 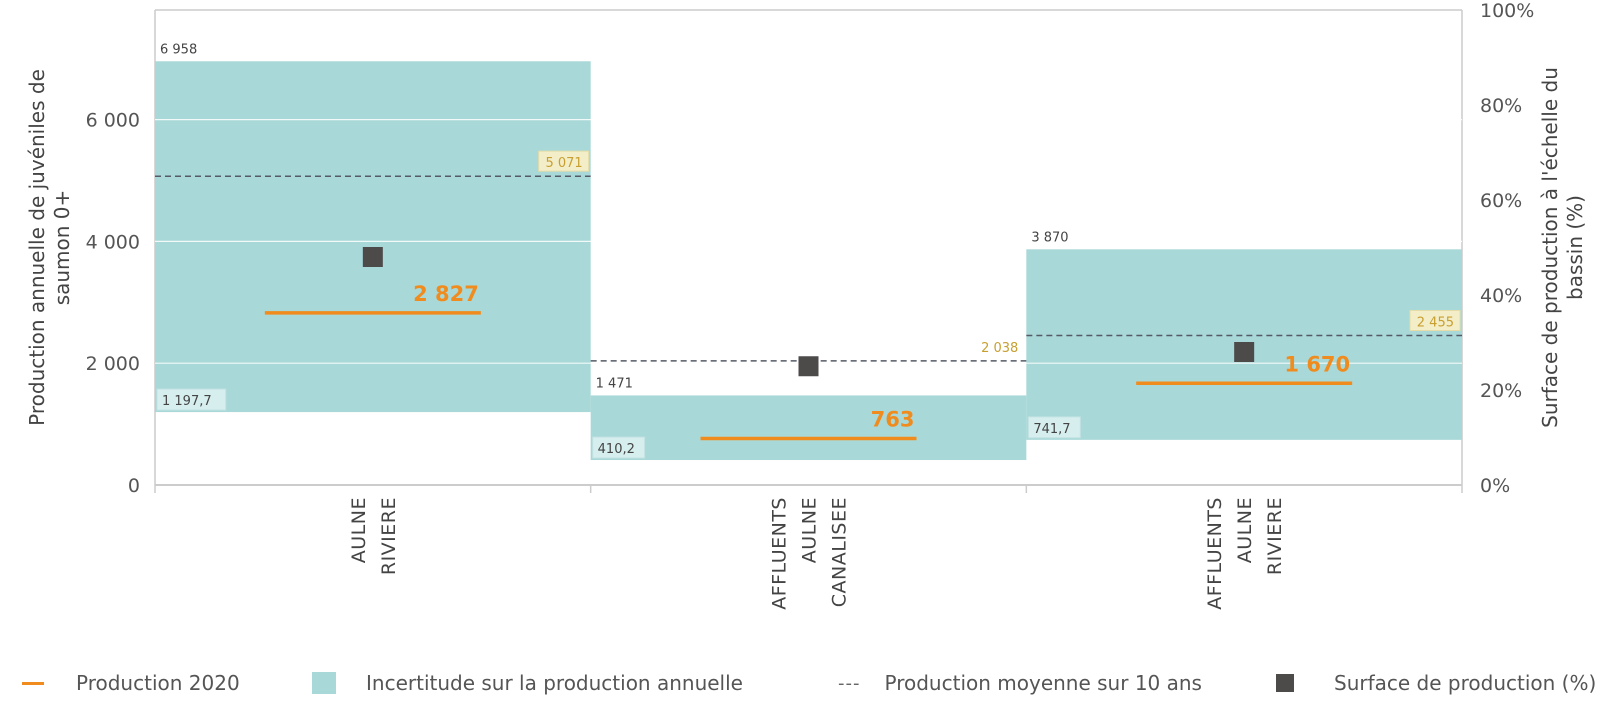 What do you see at coordinates (849, 683) in the screenshot?
I see `legend-dash-swatch: ---` at bounding box center [849, 683].